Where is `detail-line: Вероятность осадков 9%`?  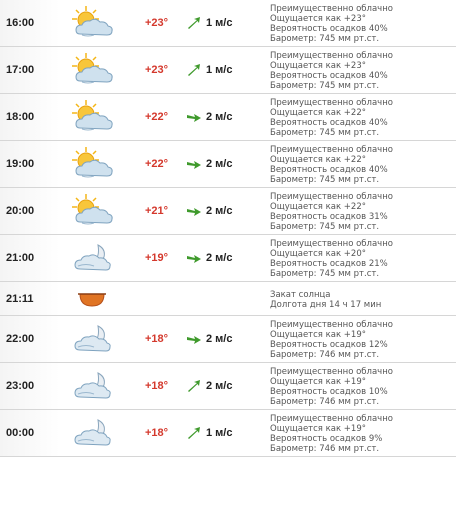 detail-line: Вероятность осадков 9% is located at coordinates (326, 439).